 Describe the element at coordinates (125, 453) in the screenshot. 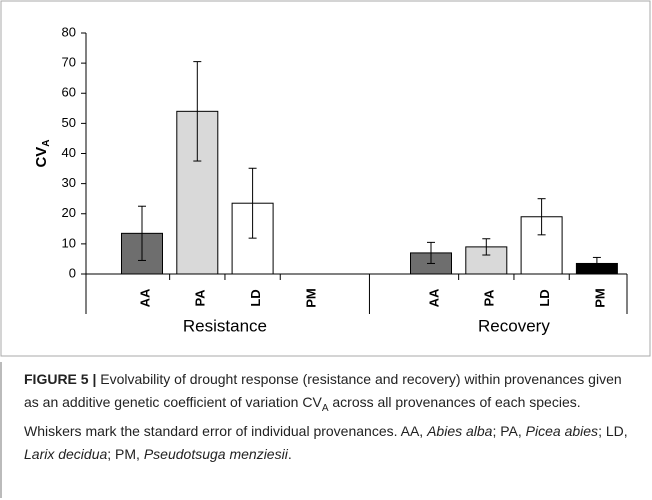

I see `caption-normal: ; PM,` at that location.